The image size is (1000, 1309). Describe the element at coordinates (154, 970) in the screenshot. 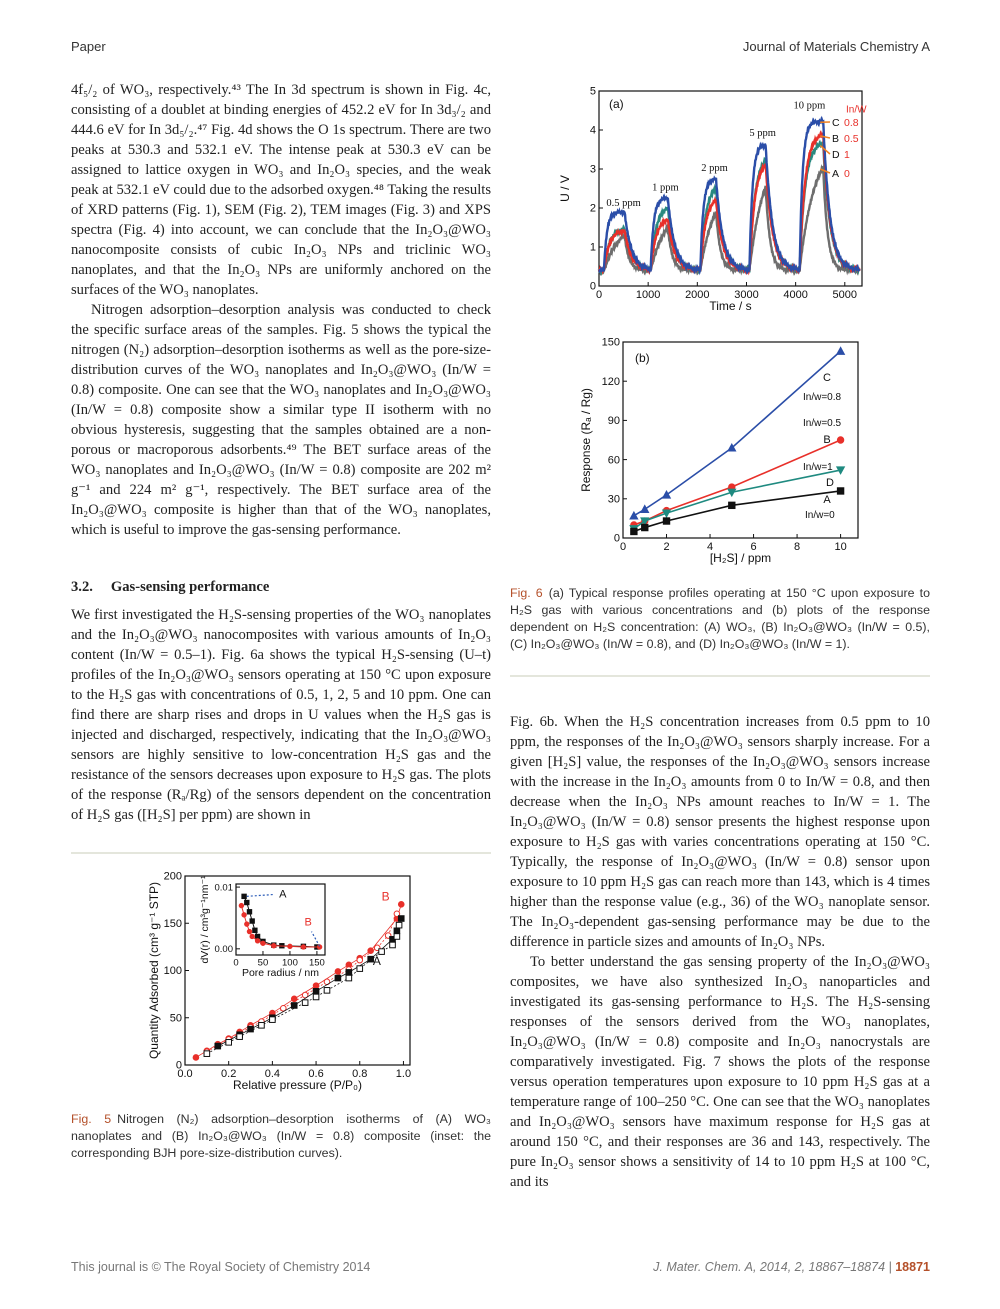

I see `y-axis-label: Quantity Adsorbed (cm³ g⁻¹ STP)` at that location.